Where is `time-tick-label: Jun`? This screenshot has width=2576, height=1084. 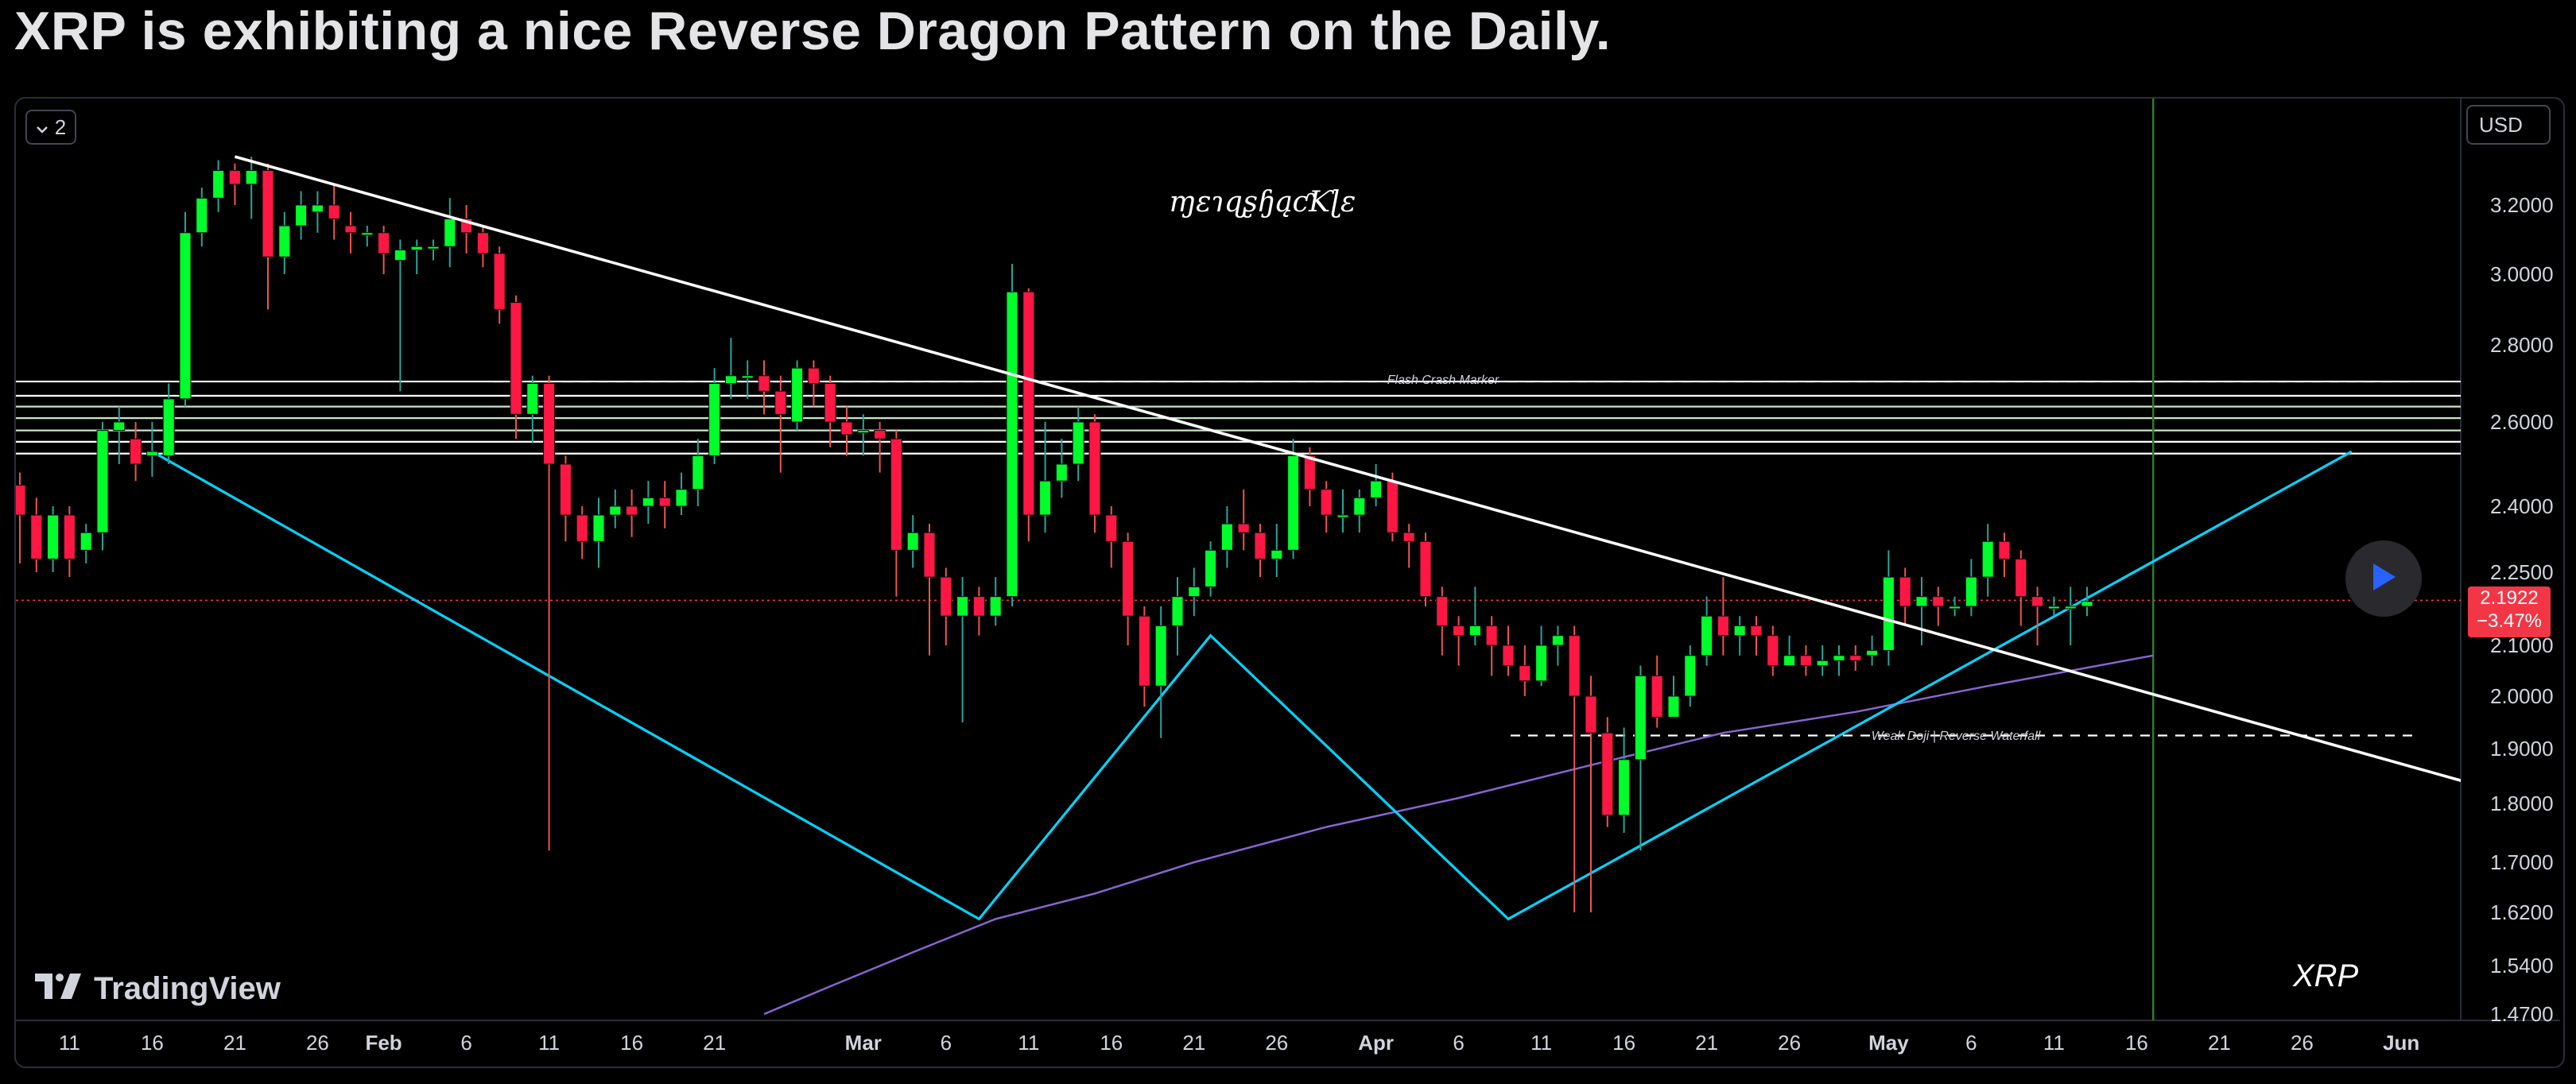
time-tick-label: Jun is located at coordinates (2401, 1043).